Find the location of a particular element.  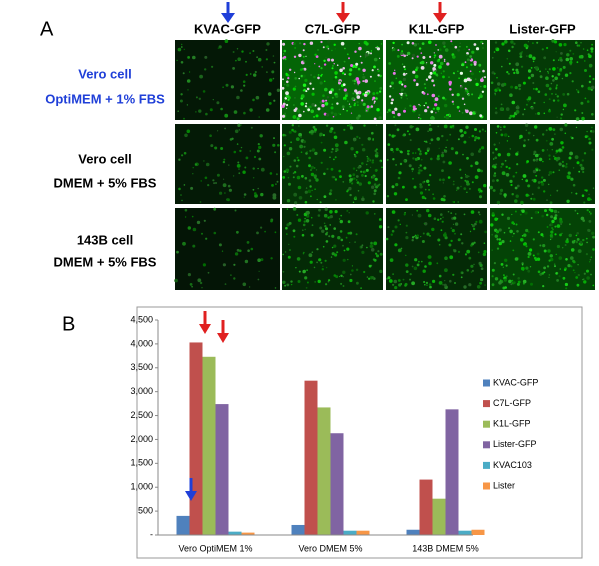

legend-swatch is located at coordinates (486, 404).